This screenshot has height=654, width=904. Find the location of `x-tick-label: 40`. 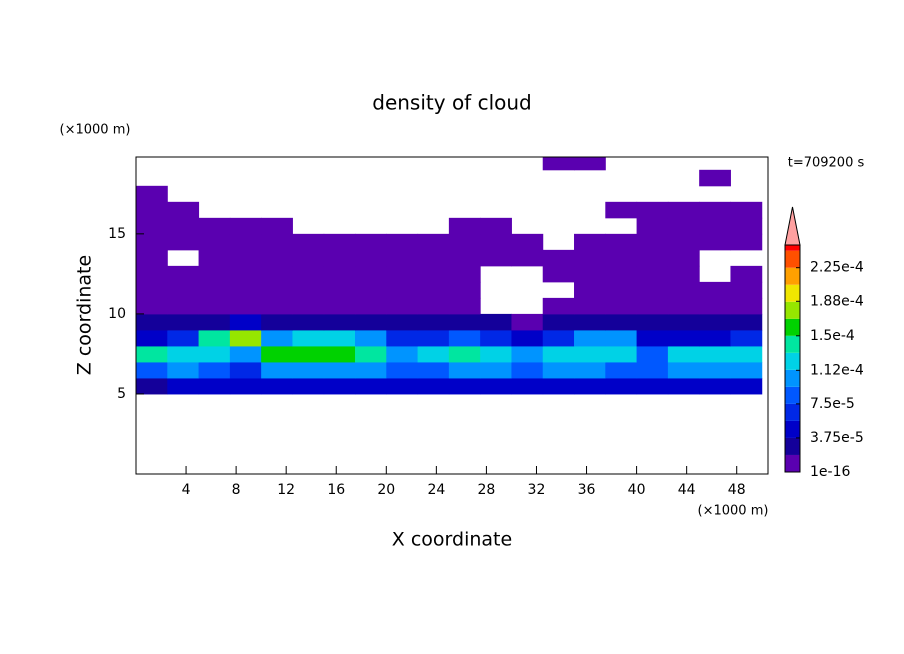

x-tick-label: 40 is located at coordinates (637, 490).